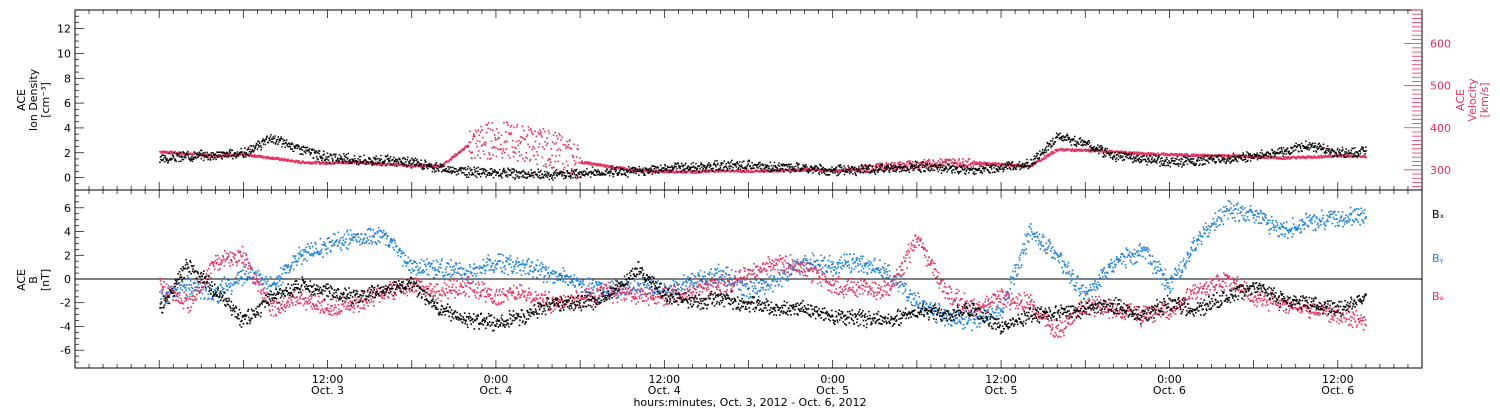  I want to click on right-ytick-label: 300, so click(1440, 170).